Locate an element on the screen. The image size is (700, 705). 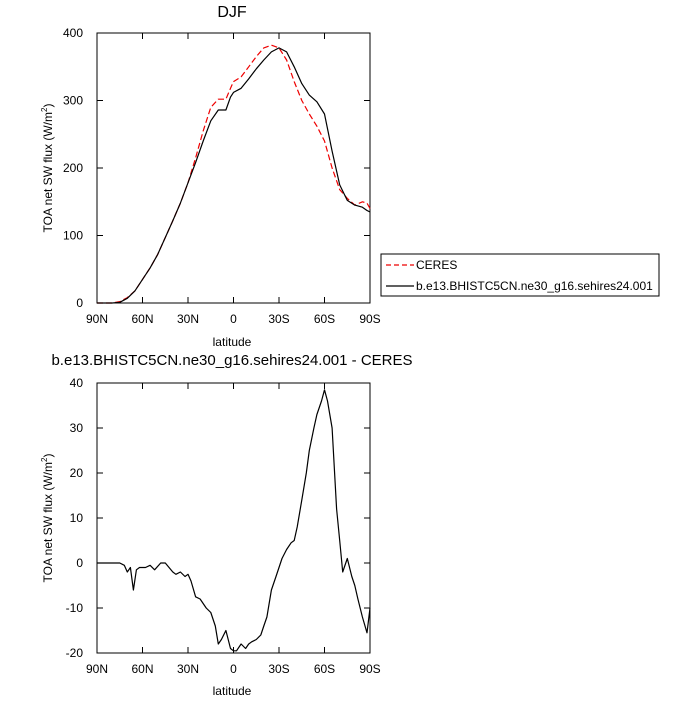
top-series-line-ceres is located at coordinates (234, 174).